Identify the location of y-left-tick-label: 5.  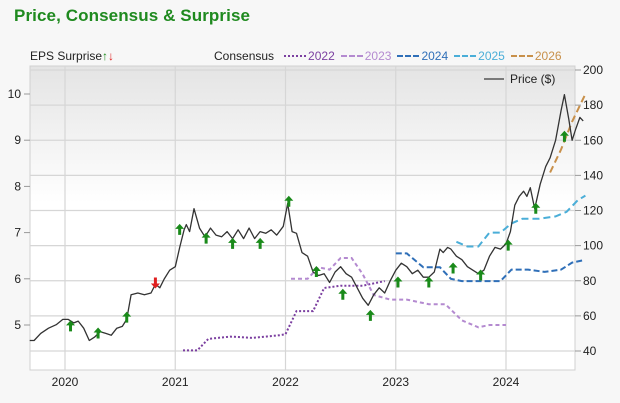
(17, 325).